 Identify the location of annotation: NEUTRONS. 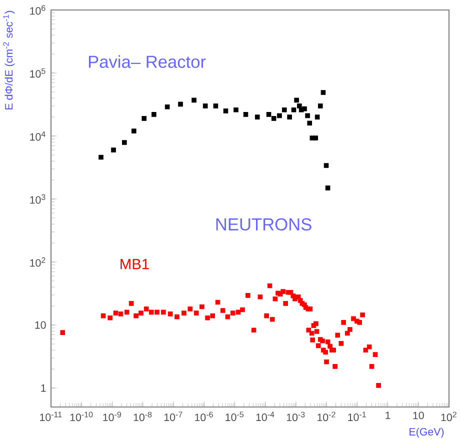
(264, 224).